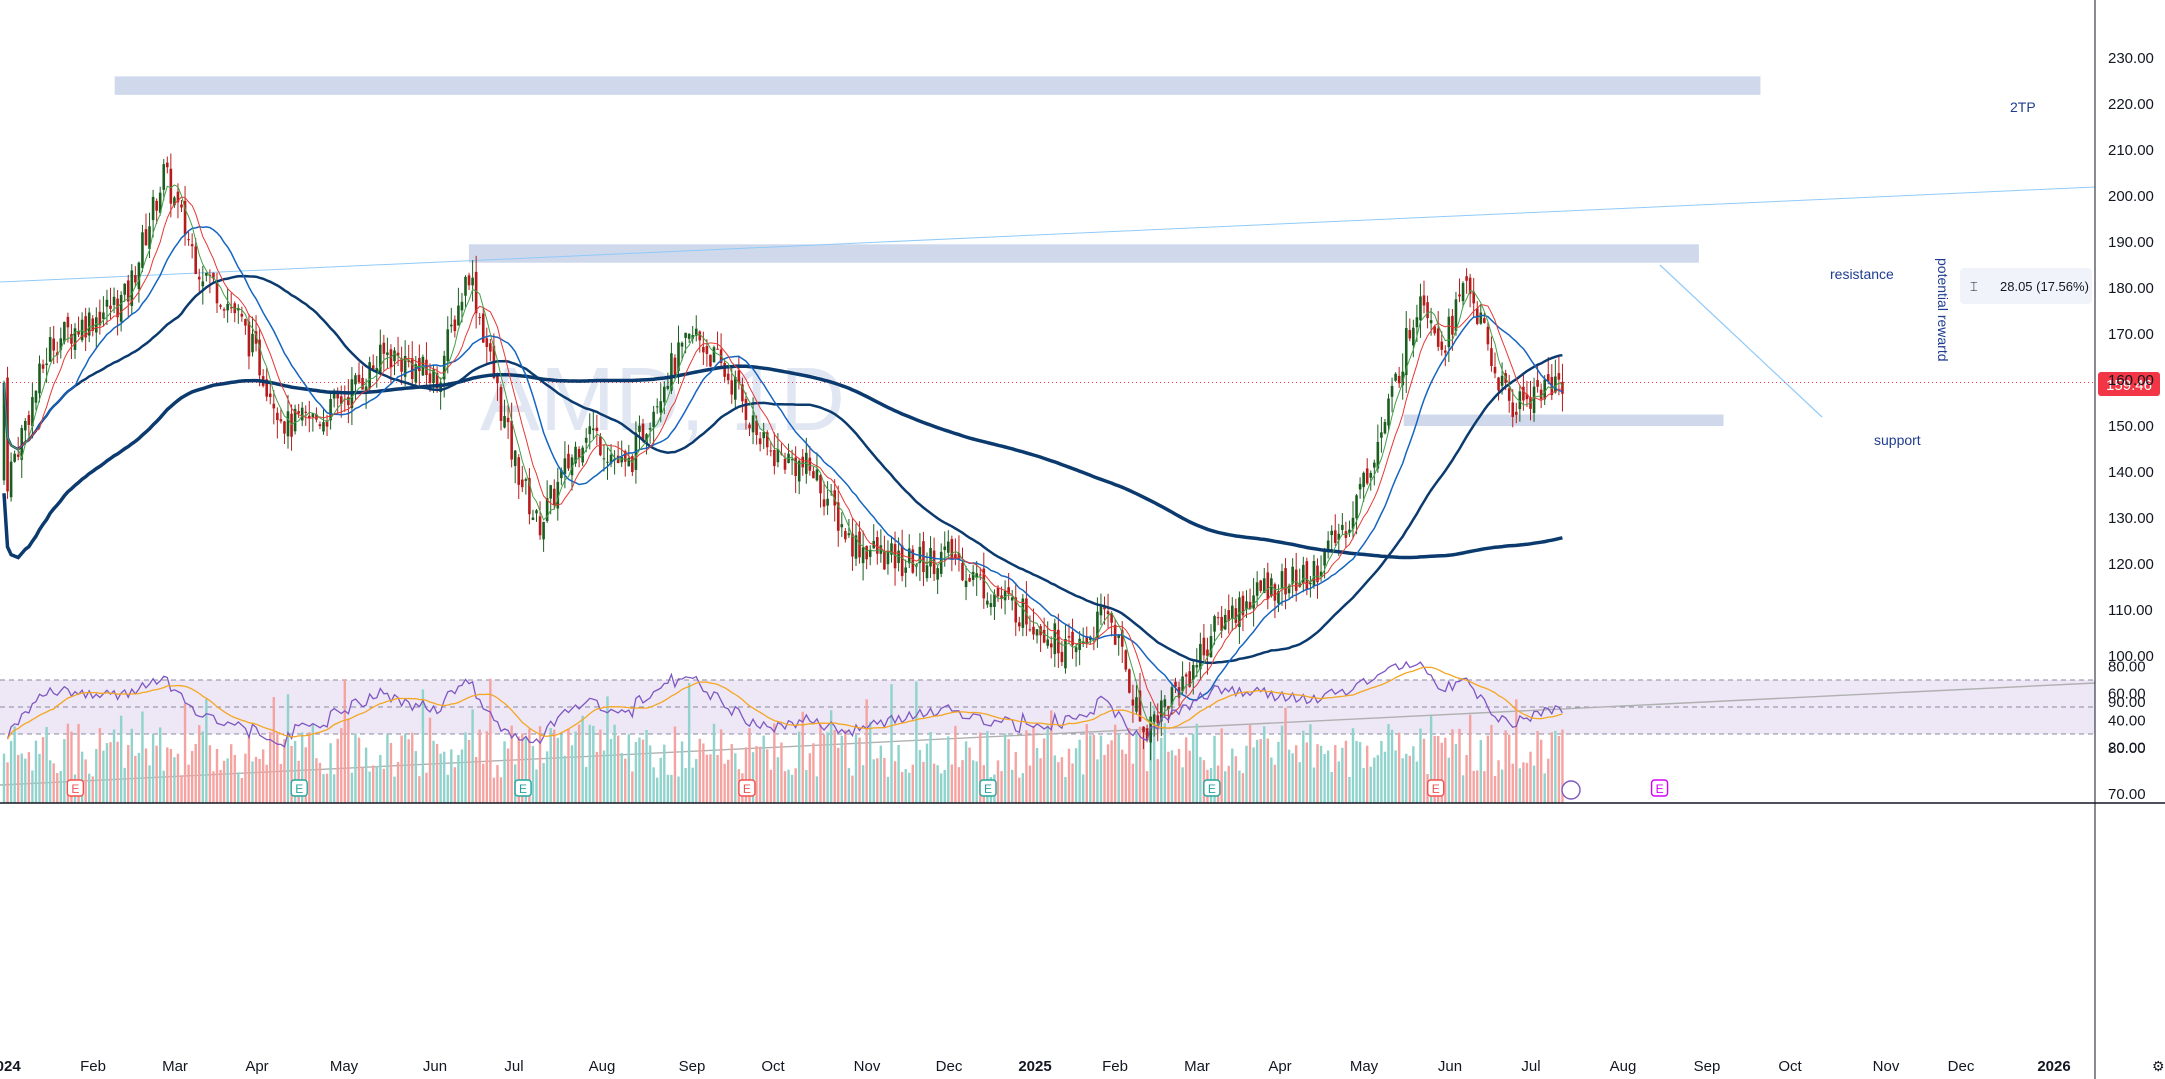 The width and height of the screenshot is (2165, 1079). Describe the element at coordinates (949, 1066) in the screenshot. I see `time-tick-label: Dec` at that location.